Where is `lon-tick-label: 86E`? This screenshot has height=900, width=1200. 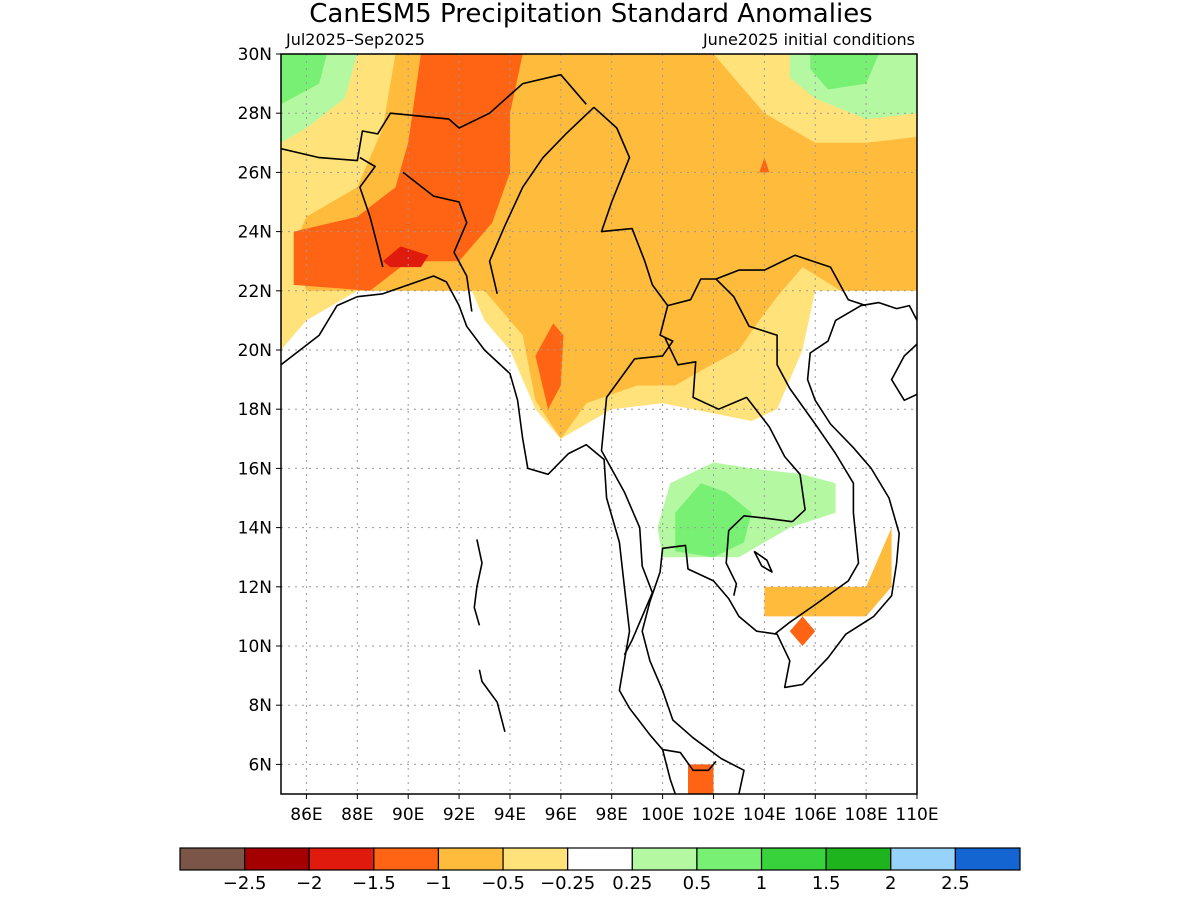 lon-tick-label: 86E is located at coordinates (306, 815).